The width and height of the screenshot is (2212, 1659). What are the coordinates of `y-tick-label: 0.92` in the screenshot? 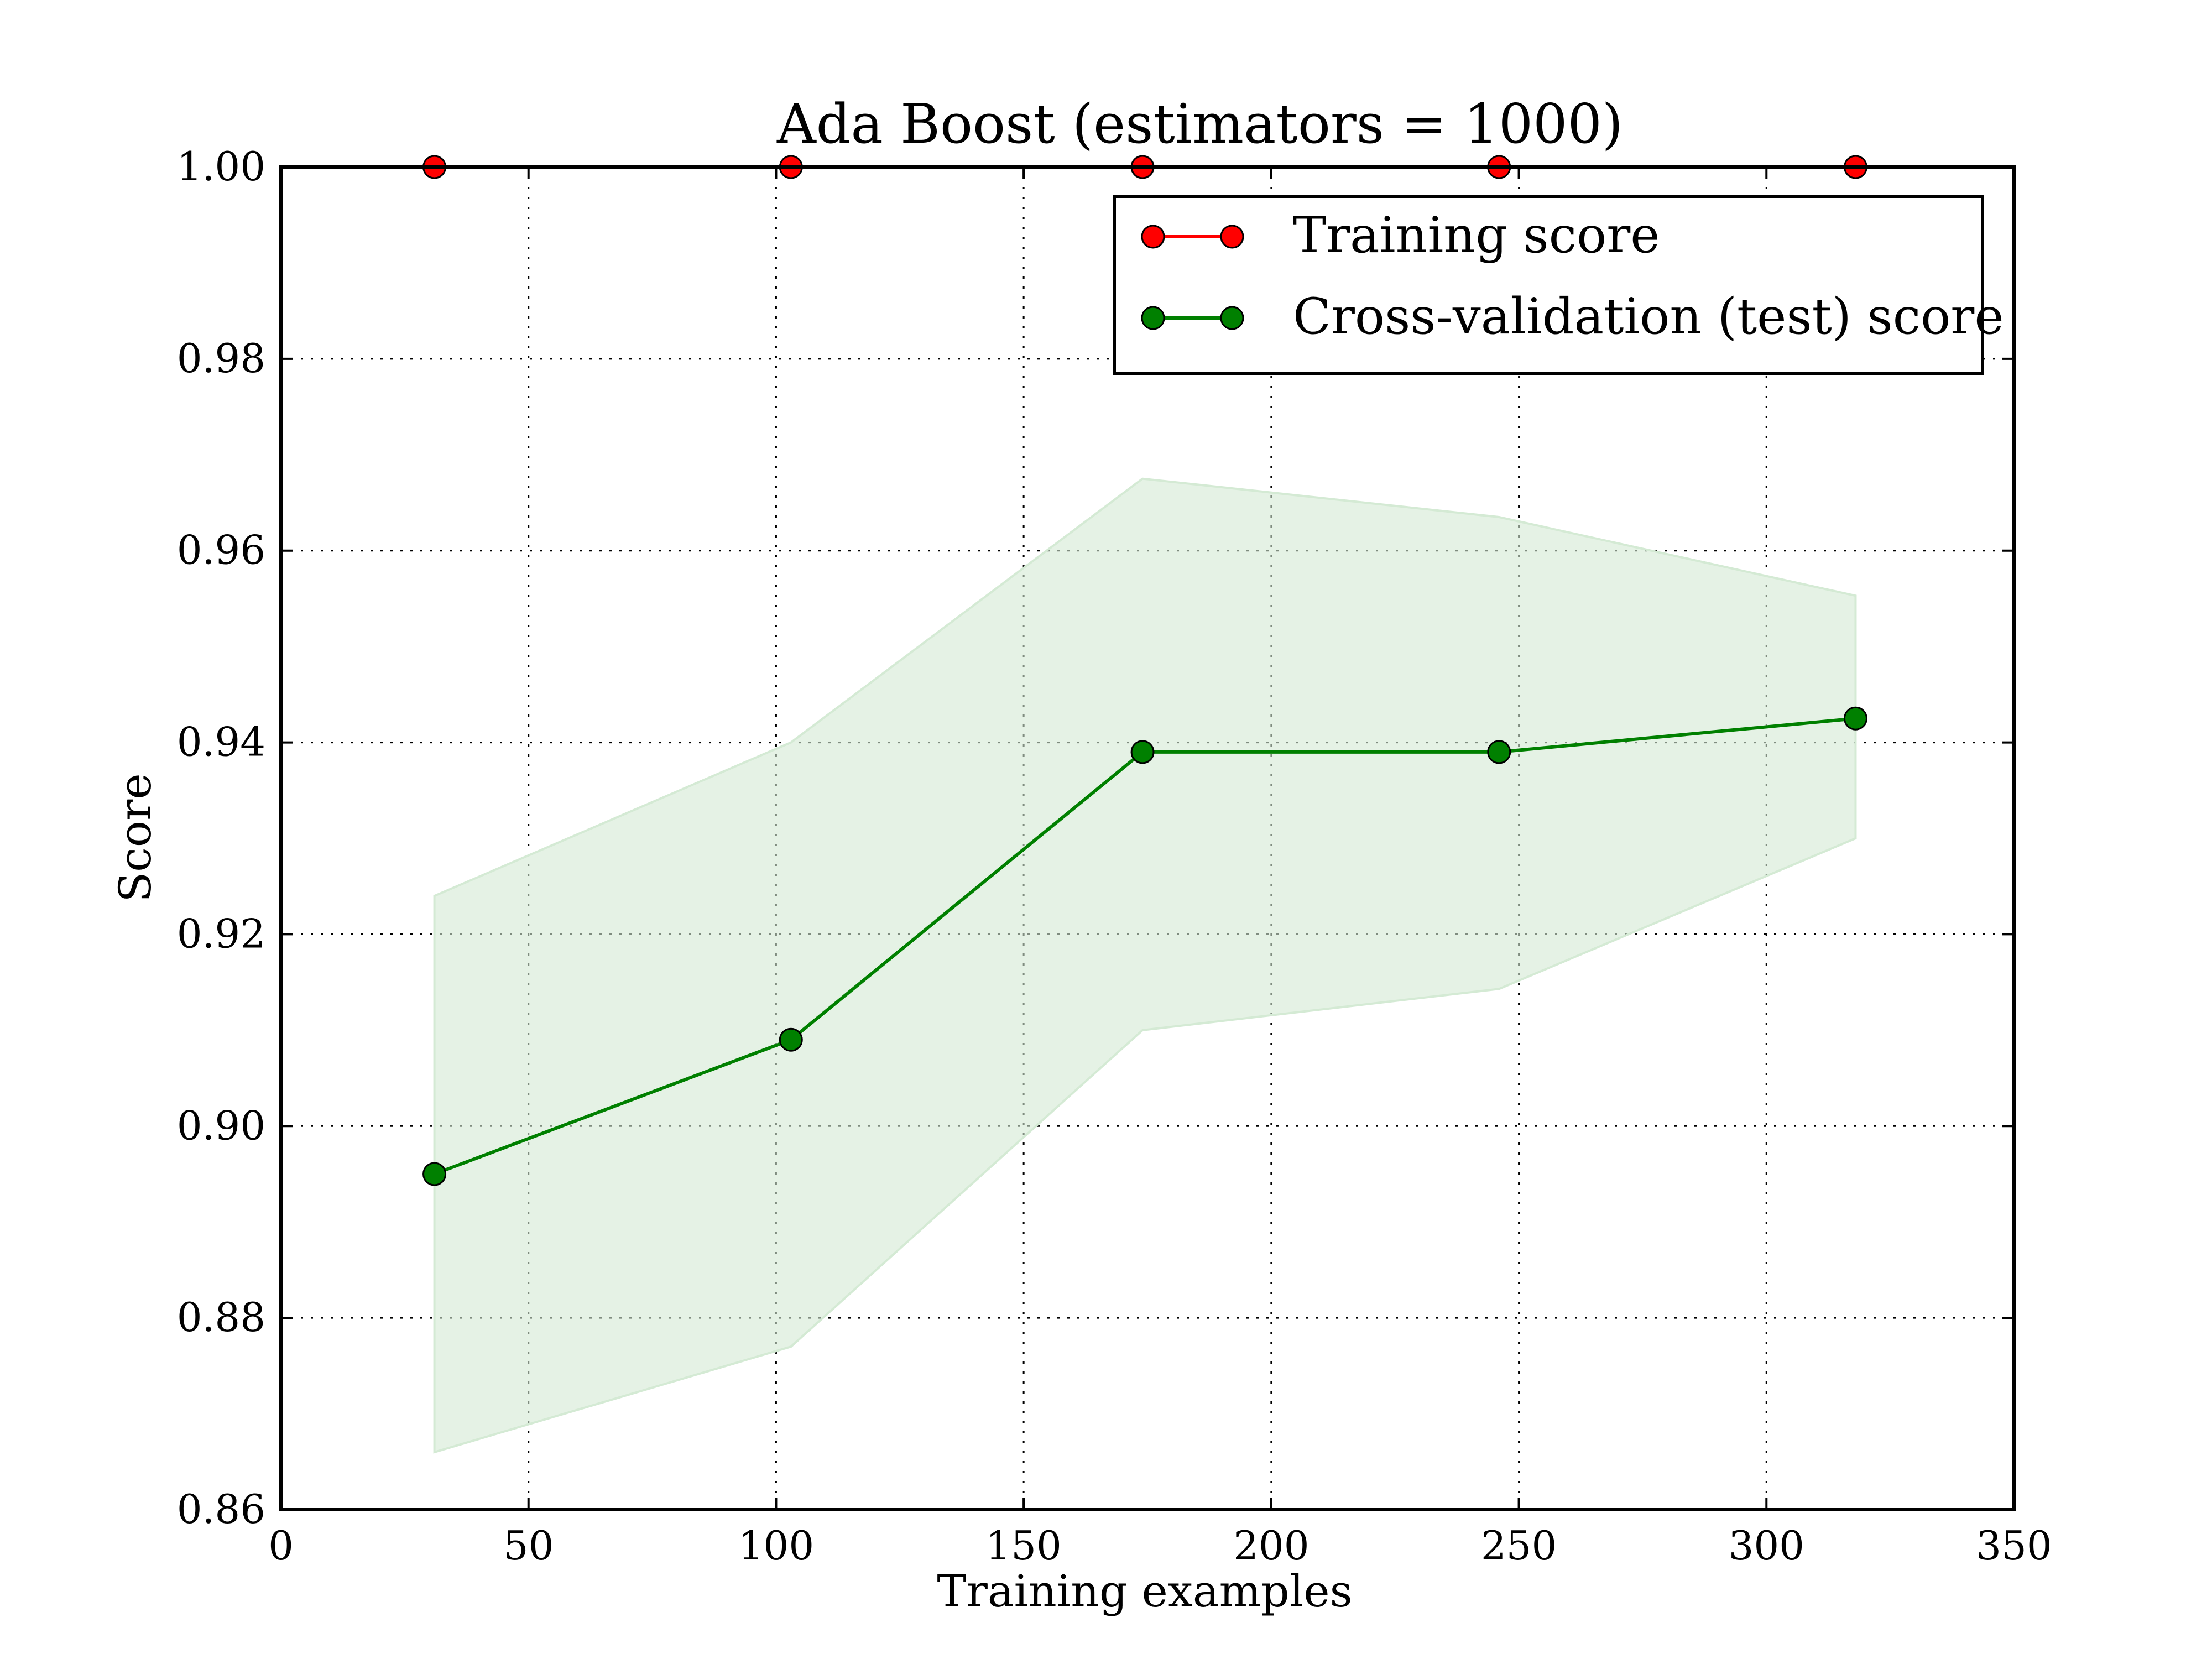 It's located at (221, 934).